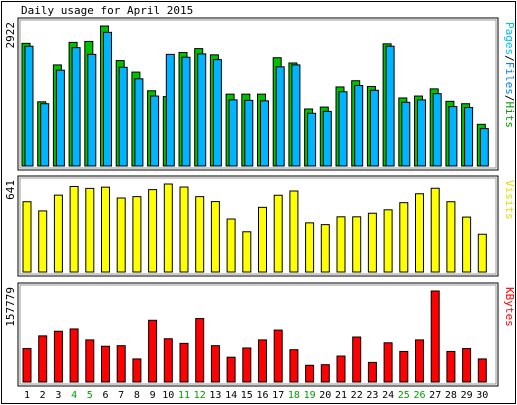 This screenshot has width=517, height=405. I want to click on day-label-5: 5, so click(90, 395).